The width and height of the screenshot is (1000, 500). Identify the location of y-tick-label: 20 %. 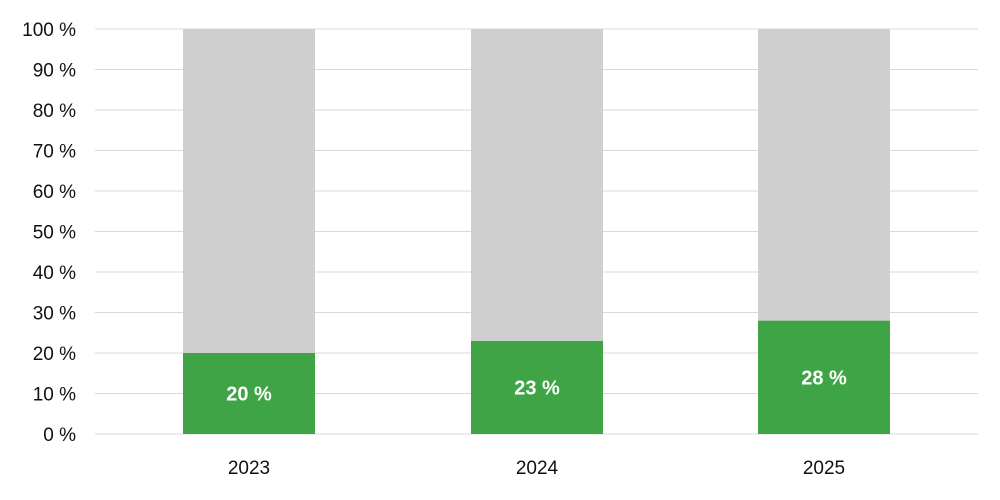
(54, 354).